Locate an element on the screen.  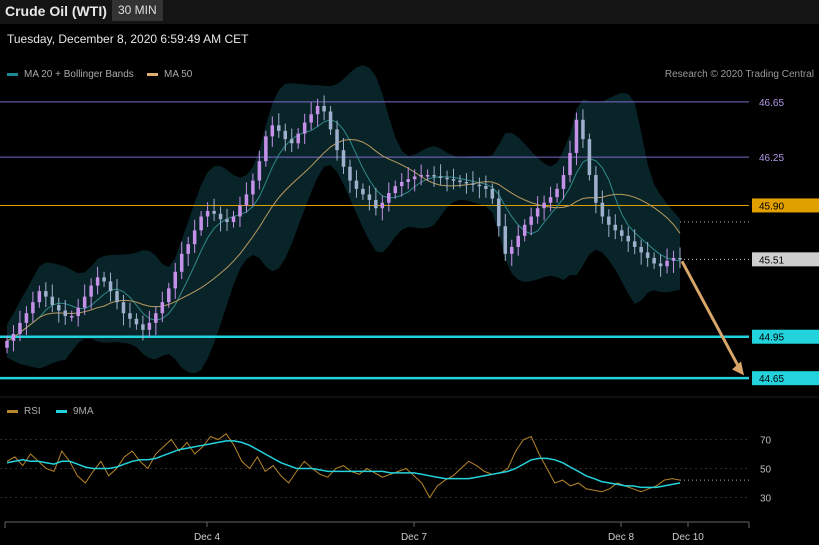
x-axis: Dec 4 Dec 7 Dec 8 Dec 10 is located at coordinates (377, 532).